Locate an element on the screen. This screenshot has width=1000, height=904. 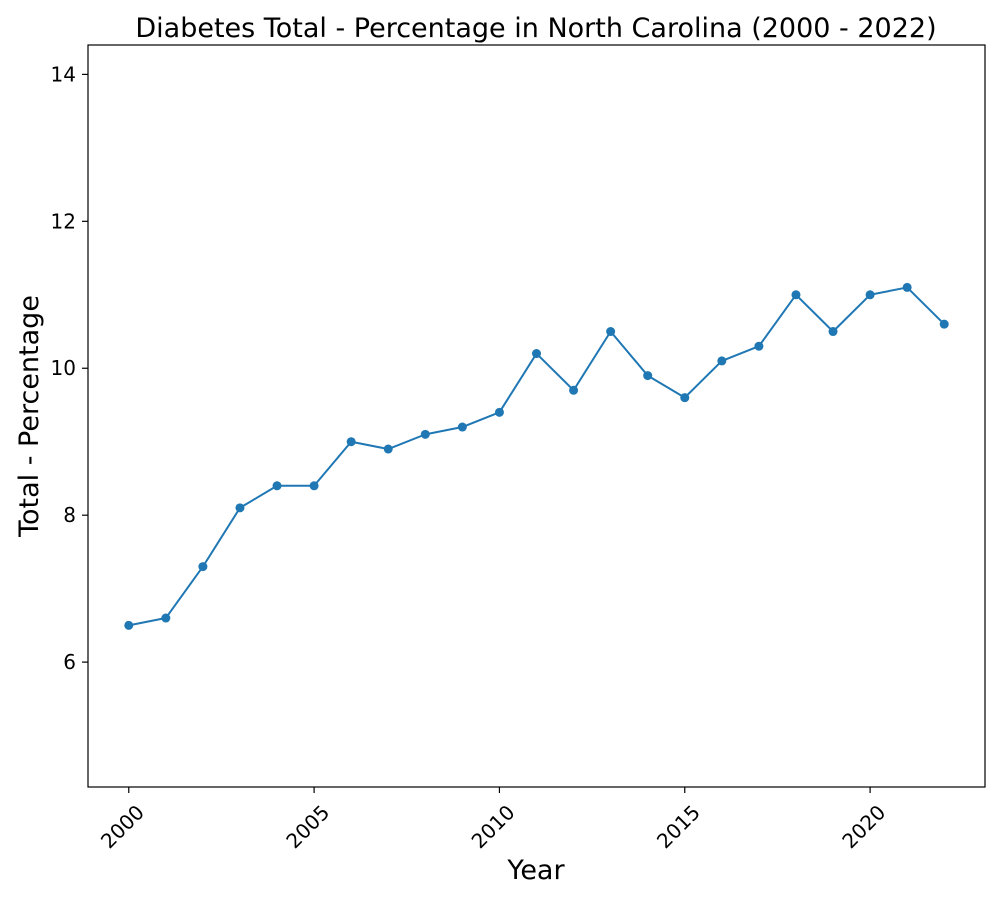
x-axis: 2000 2005 2010 2015 2020 is located at coordinates (493, 820).